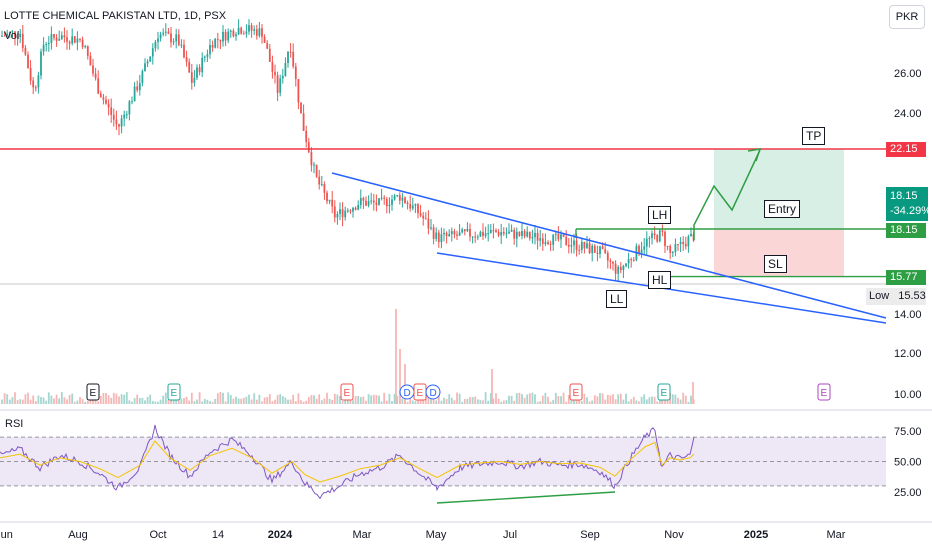 The image size is (932, 550). I want to click on change-percent: -34.29%, so click(910, 211).